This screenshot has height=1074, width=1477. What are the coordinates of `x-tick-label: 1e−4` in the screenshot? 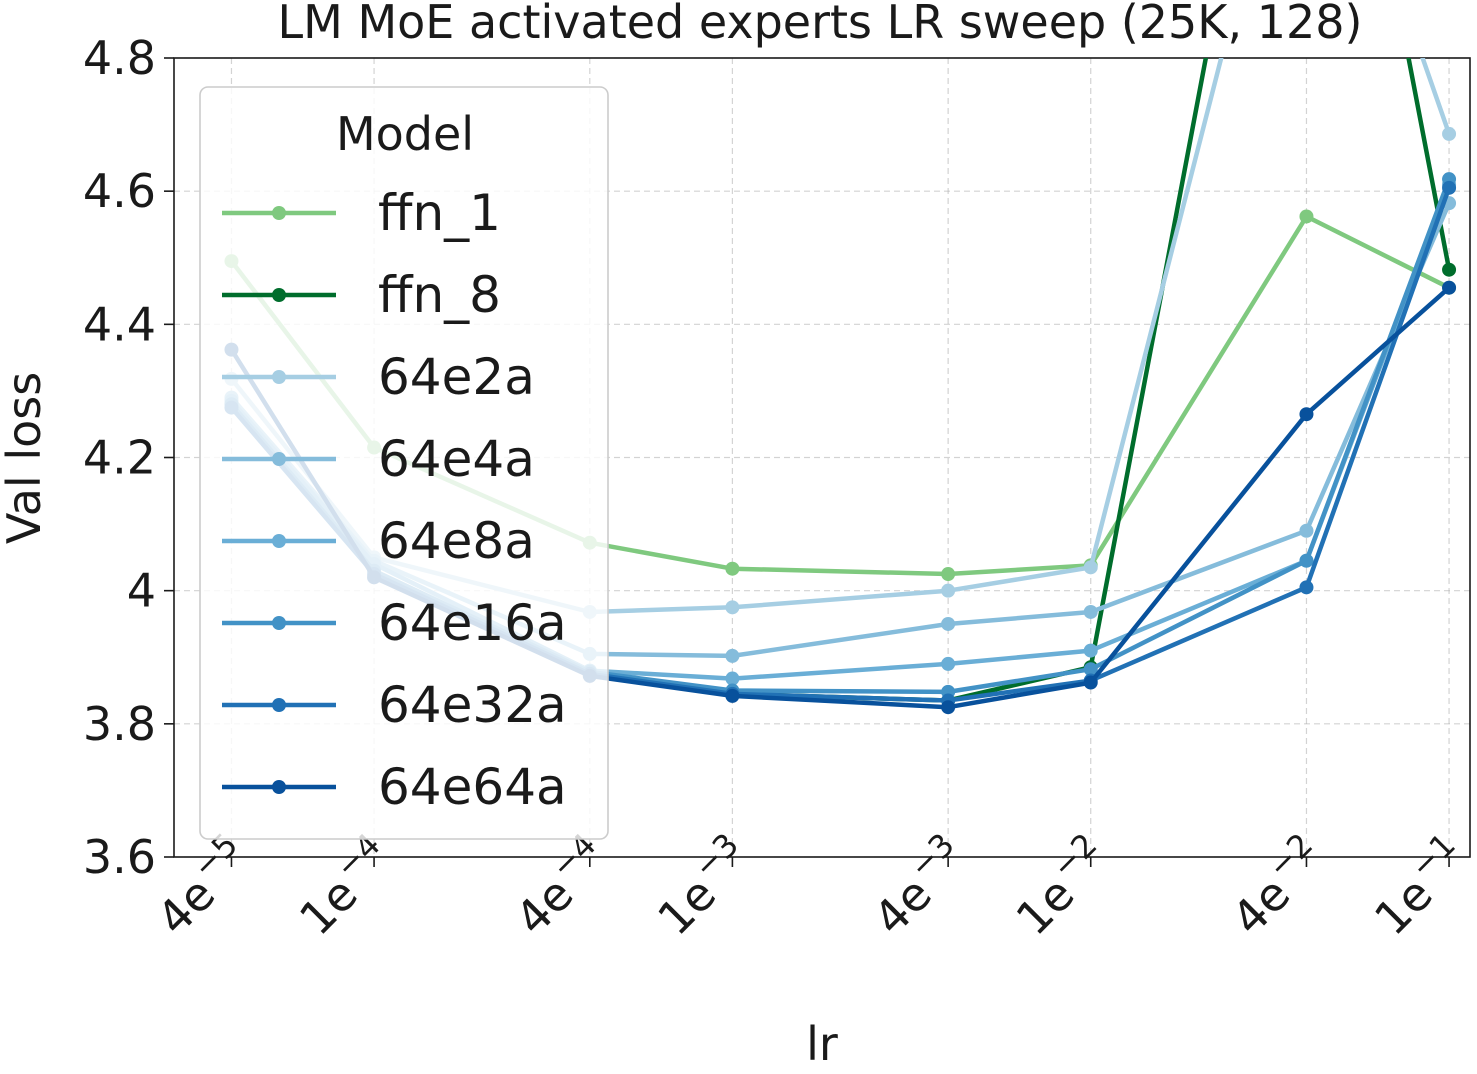 It's located at (338, 885).